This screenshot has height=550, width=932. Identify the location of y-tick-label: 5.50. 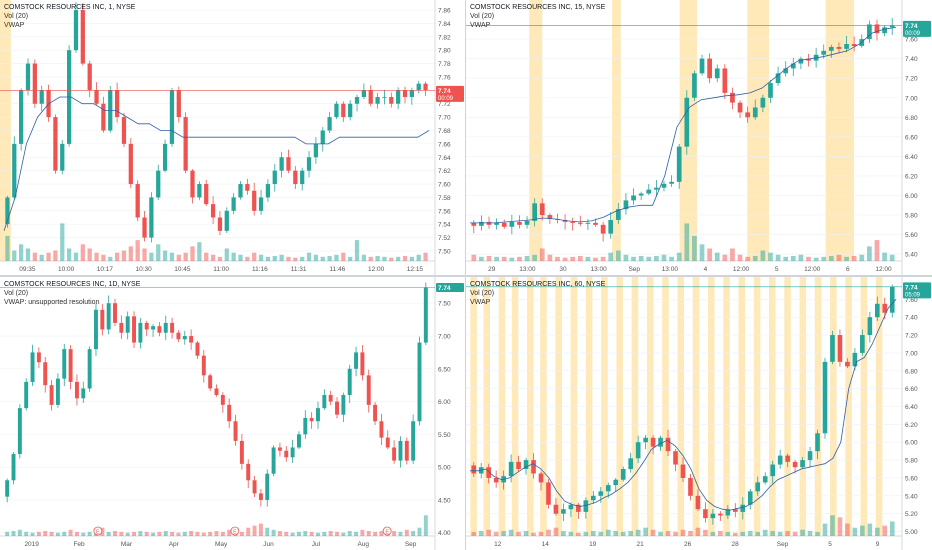
(444, 435).